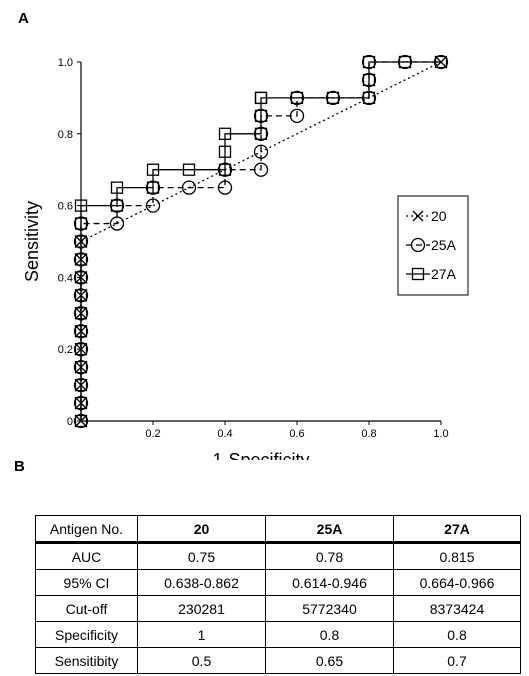 The height and width of the screenshot is (676, 529). What do you see at coordinates (440, 434) in the screenshot?
I see `x-tick-label: 1.0` at bounding box center [440, 434].